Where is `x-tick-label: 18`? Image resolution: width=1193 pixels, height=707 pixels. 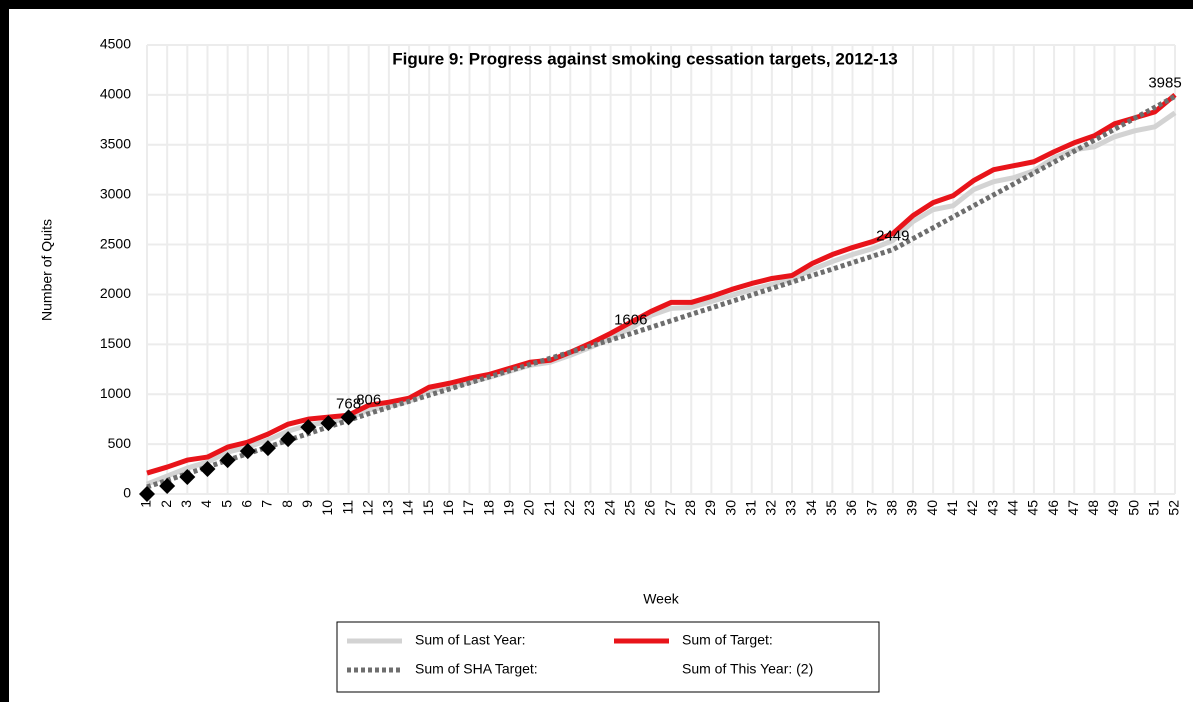
x-tick-label: 18 is located at coordinates (488, 508).